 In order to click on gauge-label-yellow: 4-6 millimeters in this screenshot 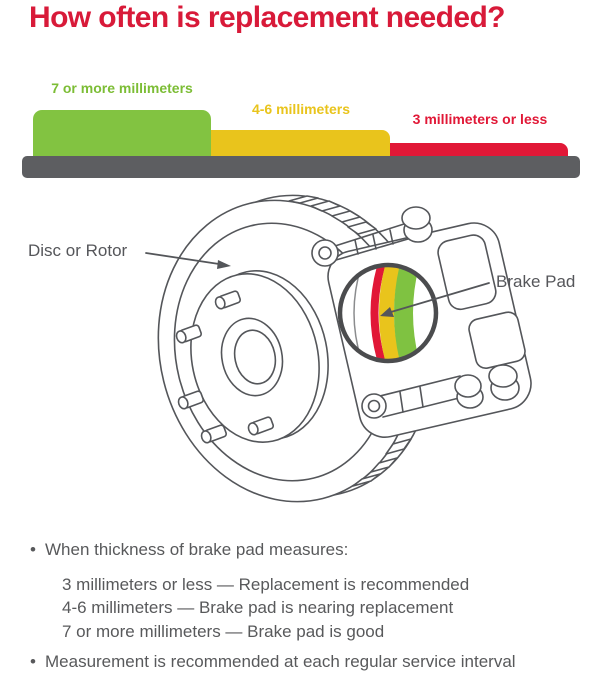, I will do `click(301, 109)`.